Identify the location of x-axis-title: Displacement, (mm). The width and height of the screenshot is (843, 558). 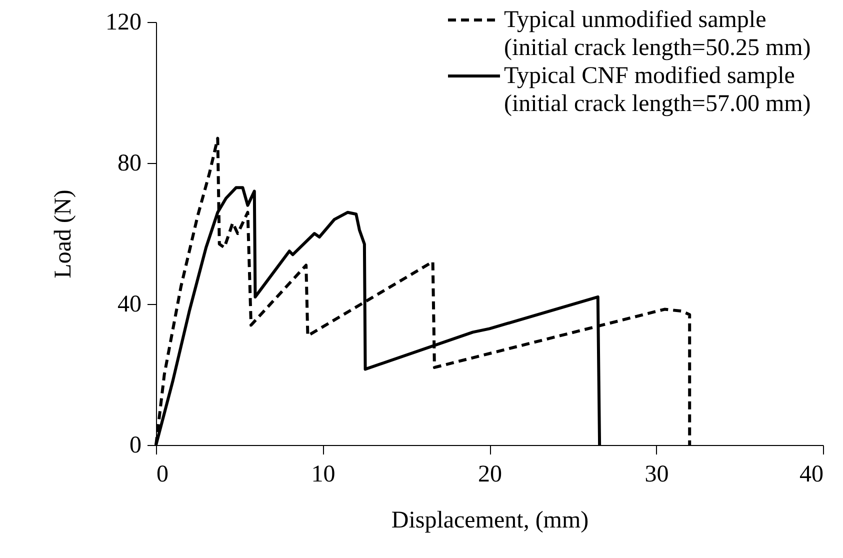
(490, 521).